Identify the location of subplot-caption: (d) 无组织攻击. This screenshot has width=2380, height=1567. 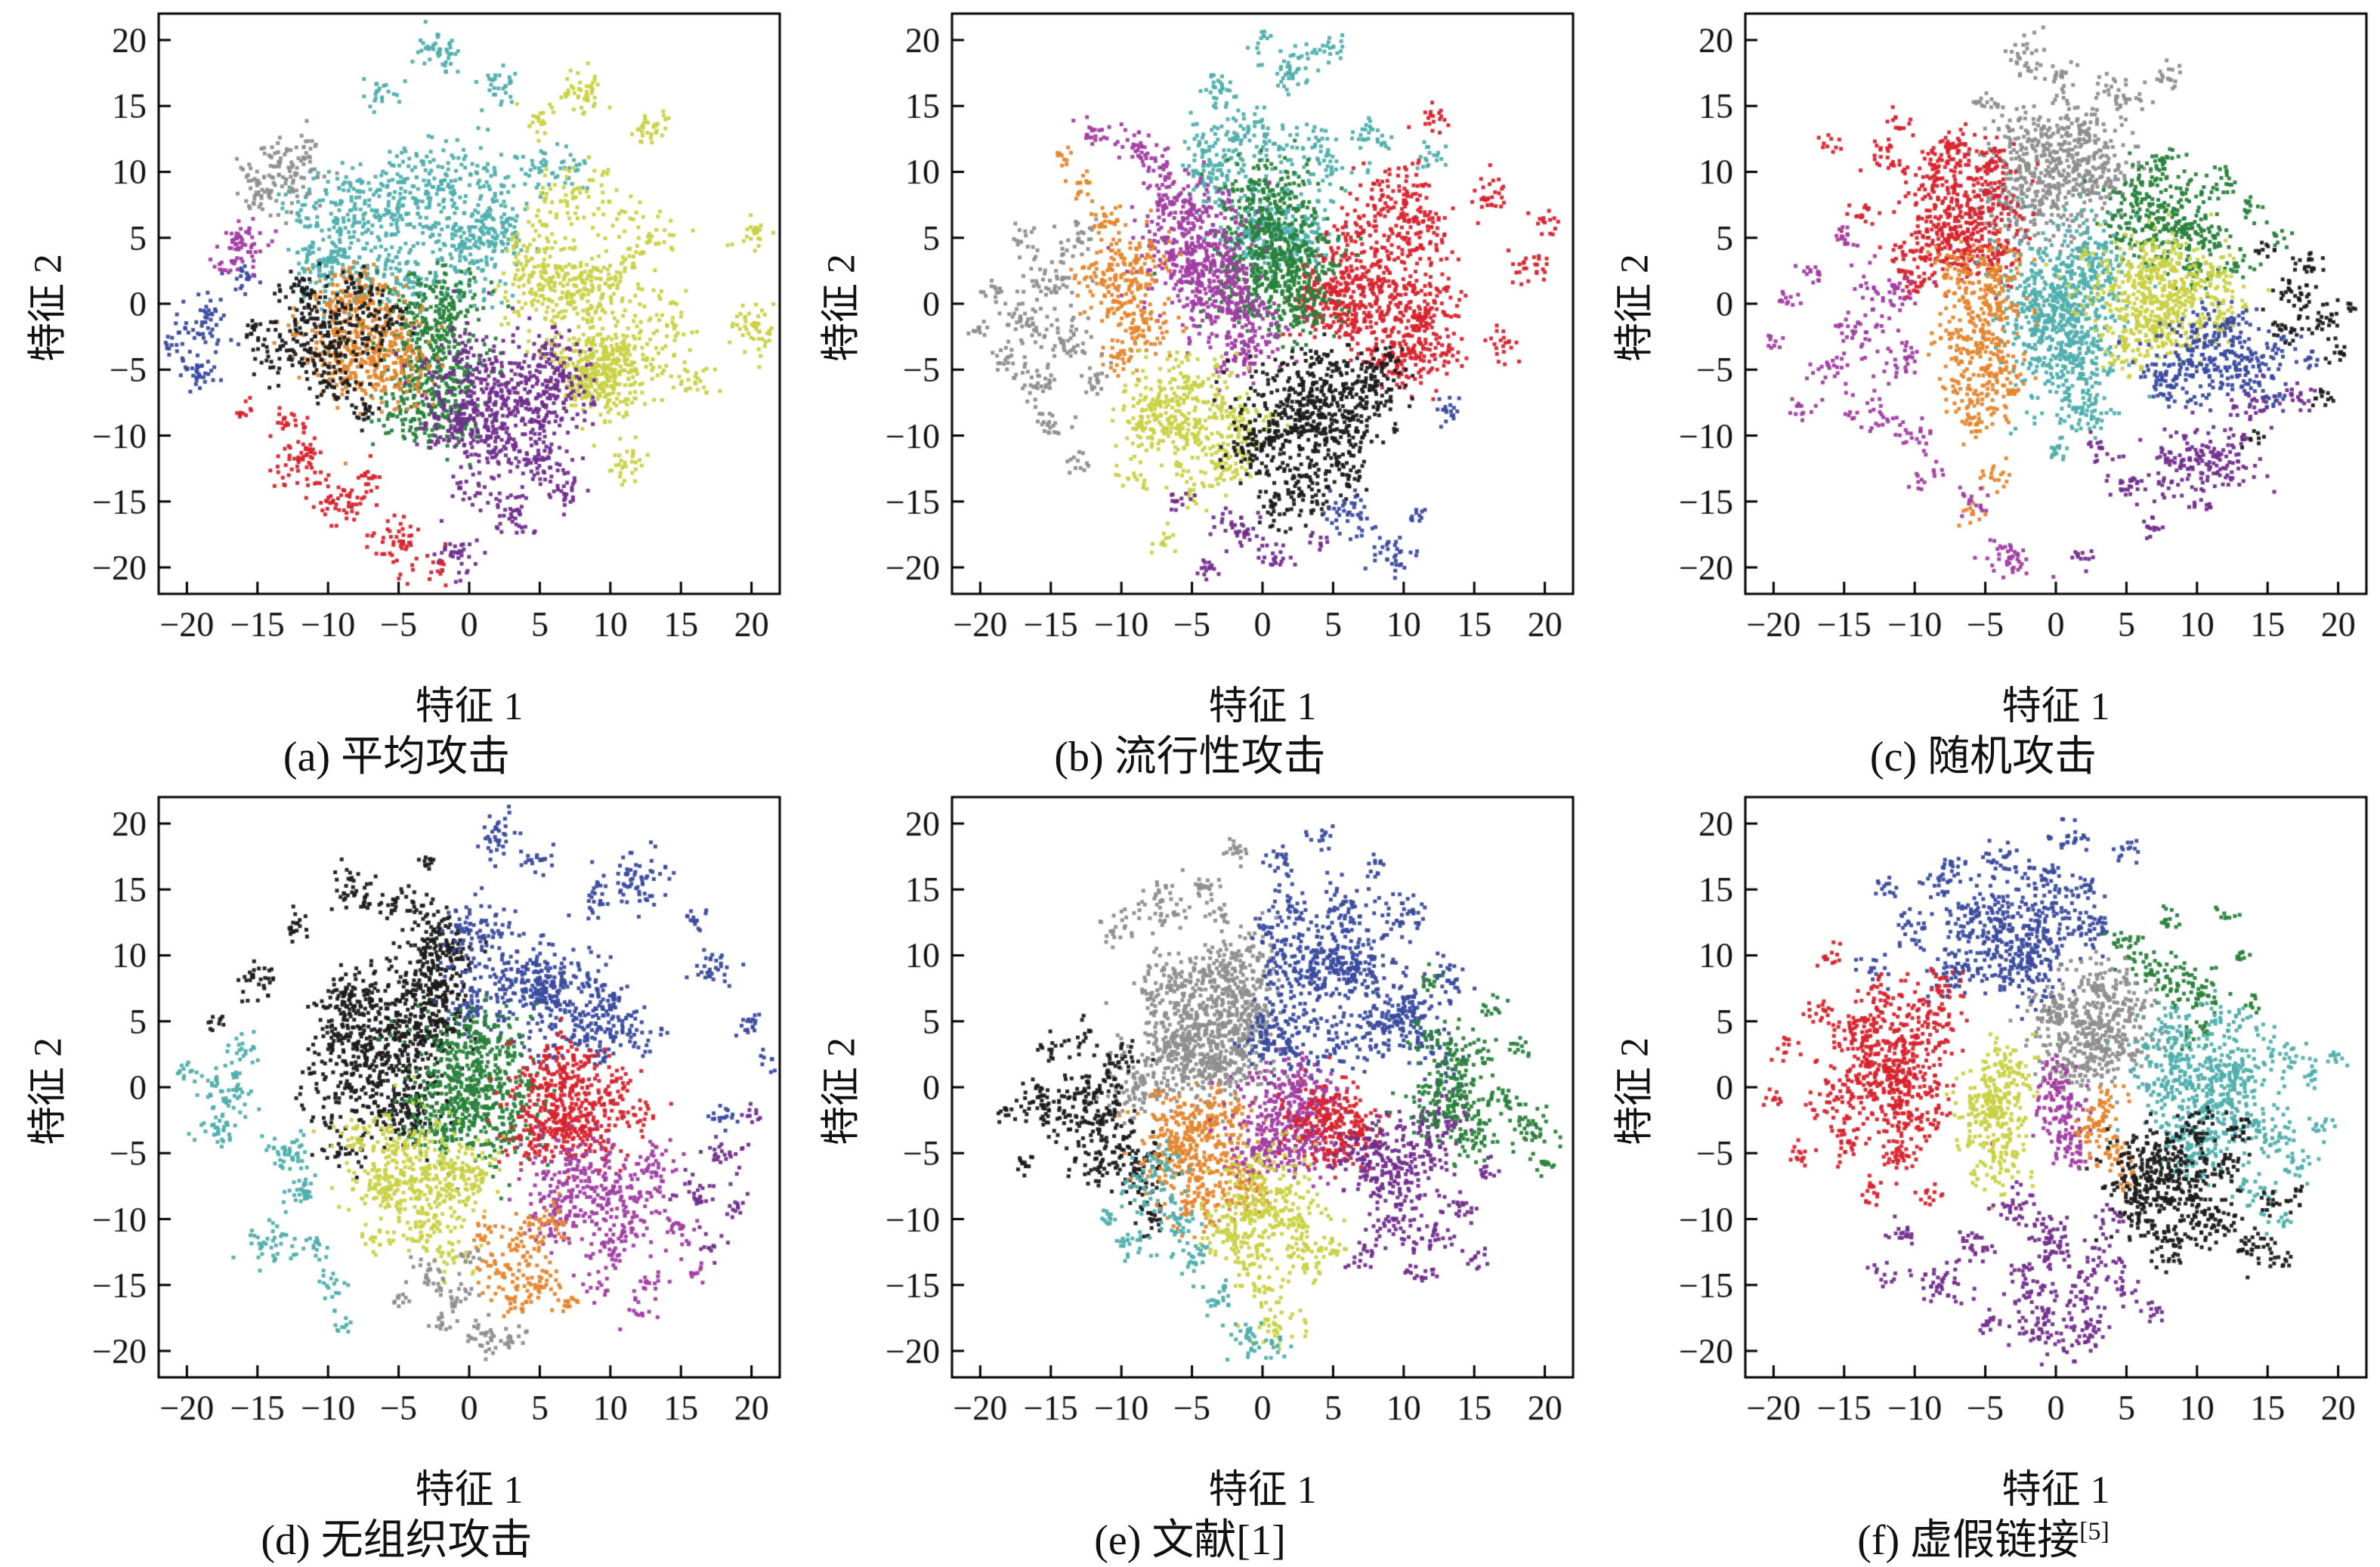
(397, 1540).